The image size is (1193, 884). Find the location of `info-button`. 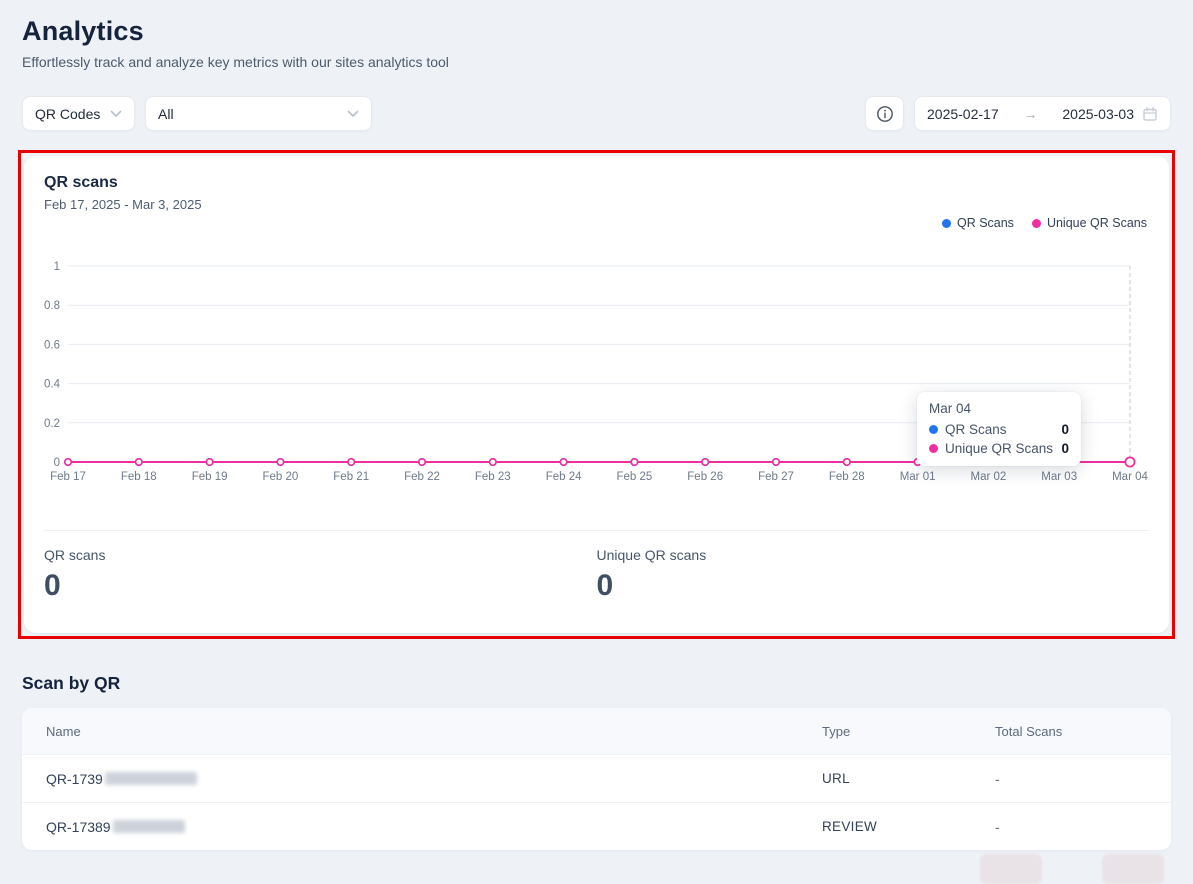

info-button is located at coordinates (884, 113).